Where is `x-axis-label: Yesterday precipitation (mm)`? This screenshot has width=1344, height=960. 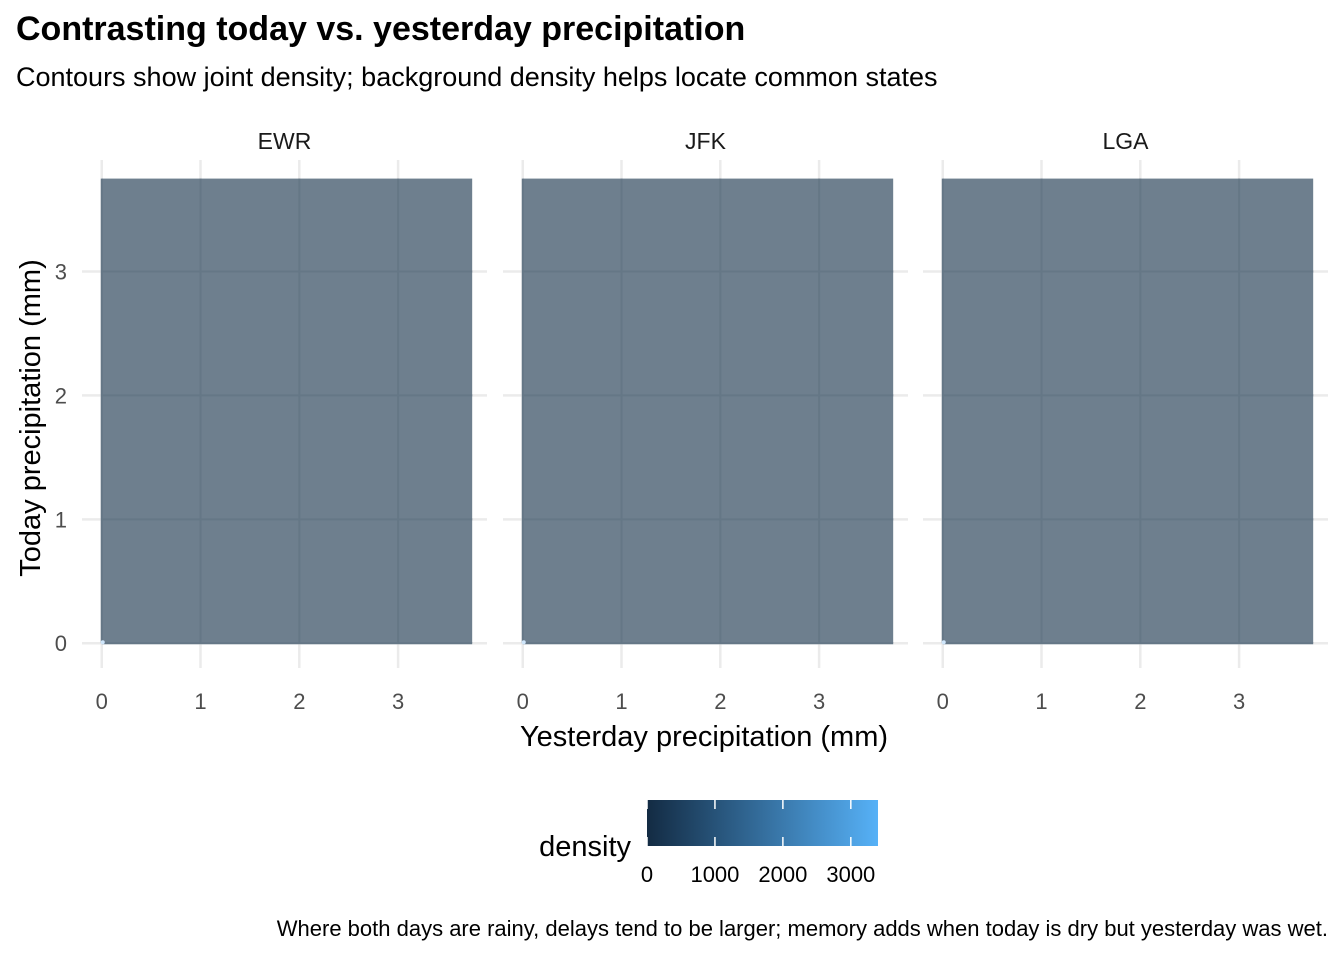
x-axis-label: Yesterday precipitation (mm) is located at coordinates (704, 737).